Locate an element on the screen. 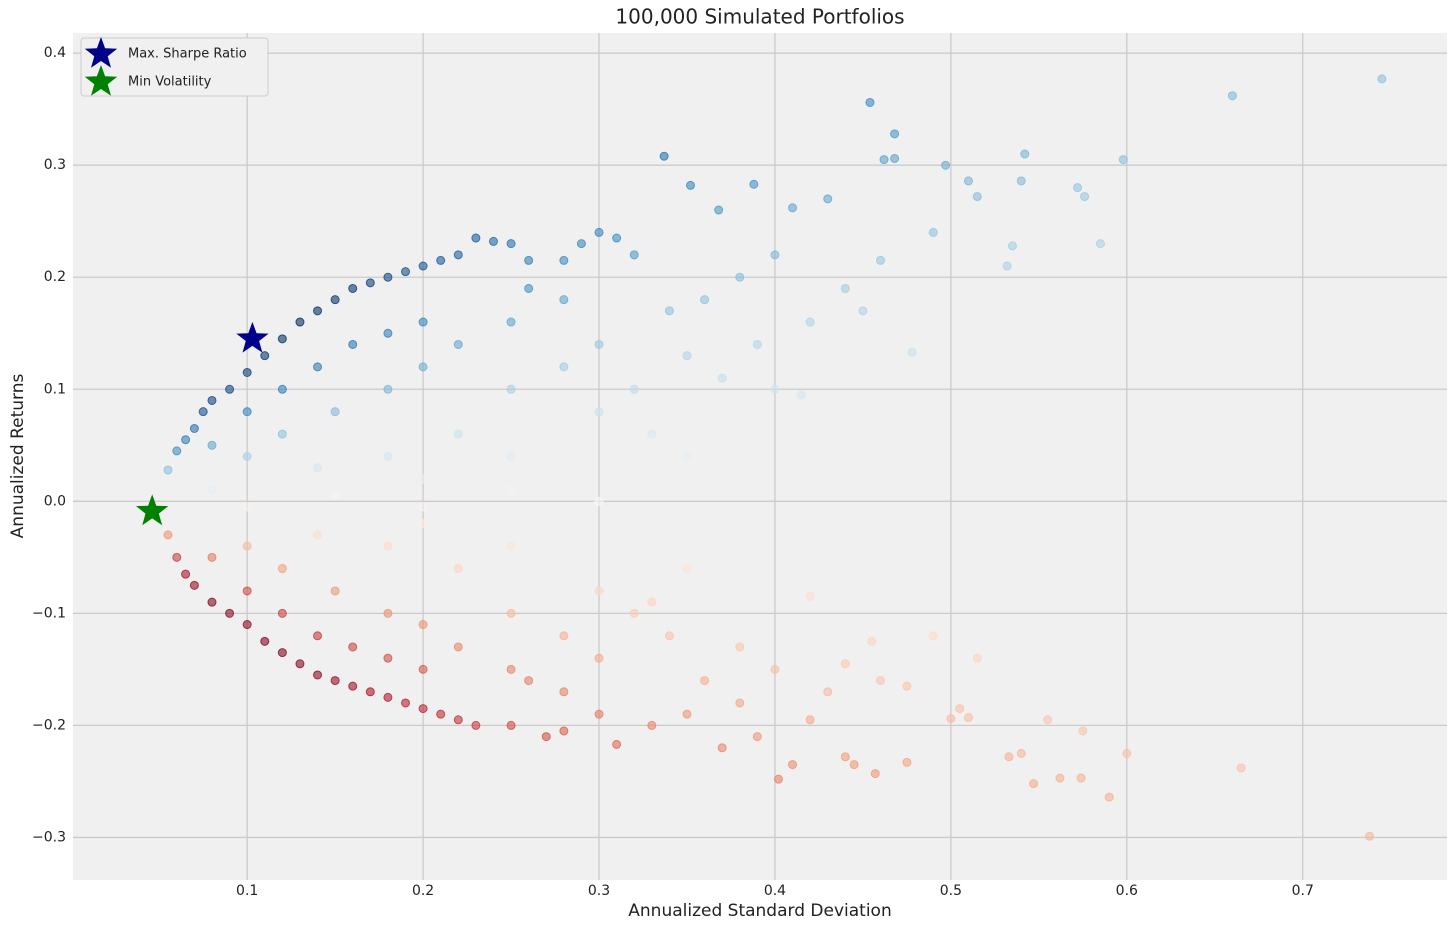 The width and height of the screenshot is (1456, 935). legend-box is located at coordinates (174, 67).